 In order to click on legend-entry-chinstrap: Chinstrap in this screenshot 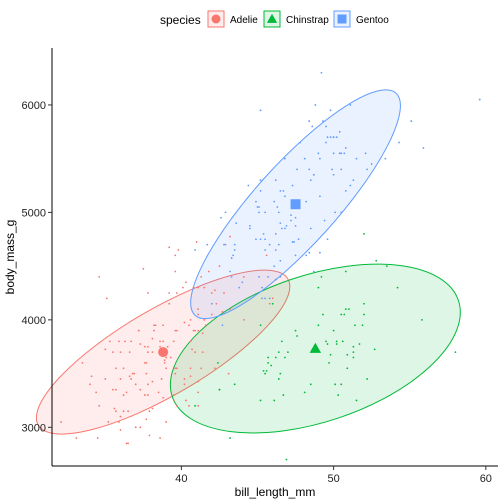, I will do `click(296, 19)`.